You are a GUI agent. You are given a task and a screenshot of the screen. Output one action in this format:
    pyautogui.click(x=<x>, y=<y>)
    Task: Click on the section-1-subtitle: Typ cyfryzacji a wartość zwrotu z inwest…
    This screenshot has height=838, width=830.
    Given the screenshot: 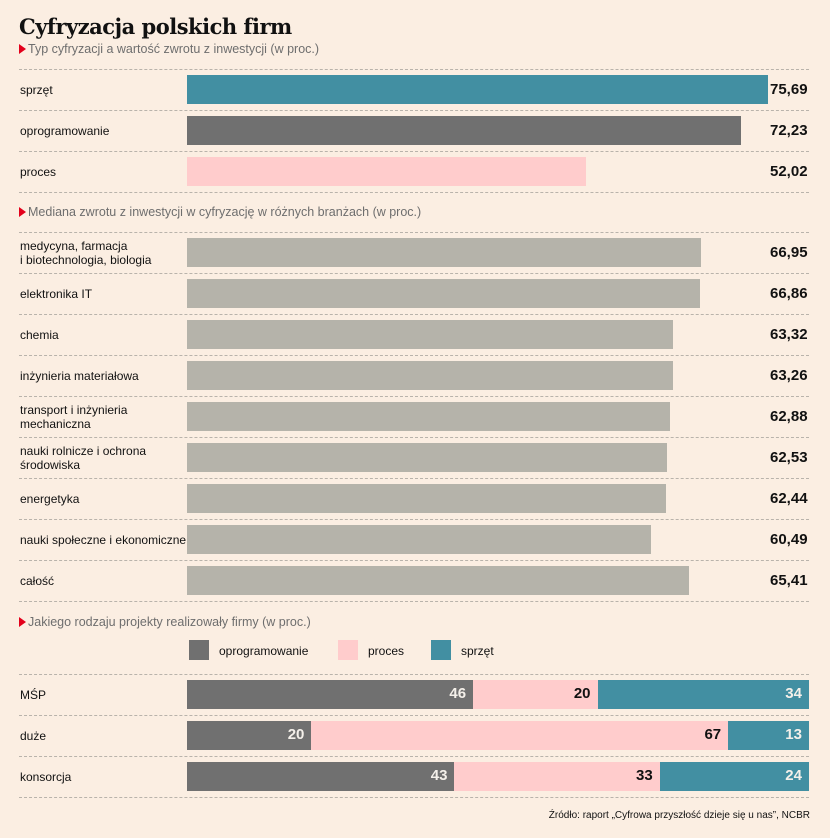 What is the action you would take?
    pyautogui.click(x=169, y=49)
    